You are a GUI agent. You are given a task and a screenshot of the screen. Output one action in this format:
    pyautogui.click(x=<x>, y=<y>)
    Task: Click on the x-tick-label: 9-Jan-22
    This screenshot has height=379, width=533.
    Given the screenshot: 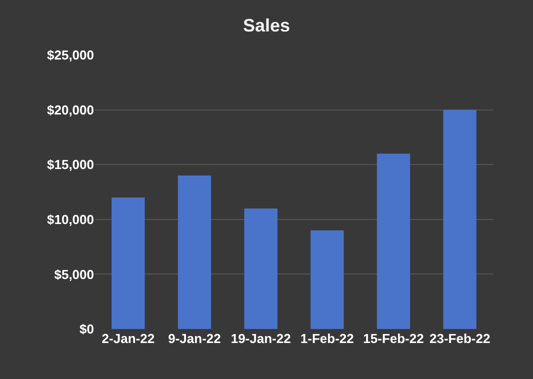 What is the action you would take?
    pyautogui.click(x=194, y=338)
    